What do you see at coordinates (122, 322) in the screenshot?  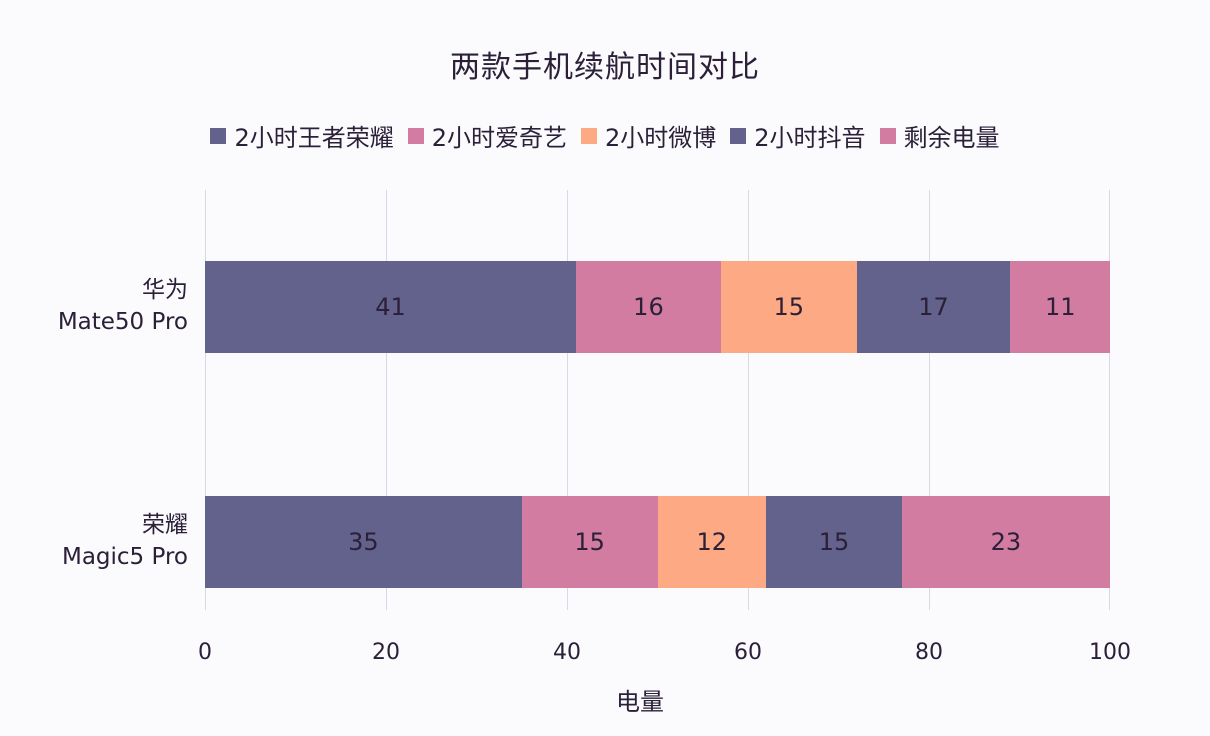 I see `category-model: Mate50 Pro` at bounding box center [122, 322].